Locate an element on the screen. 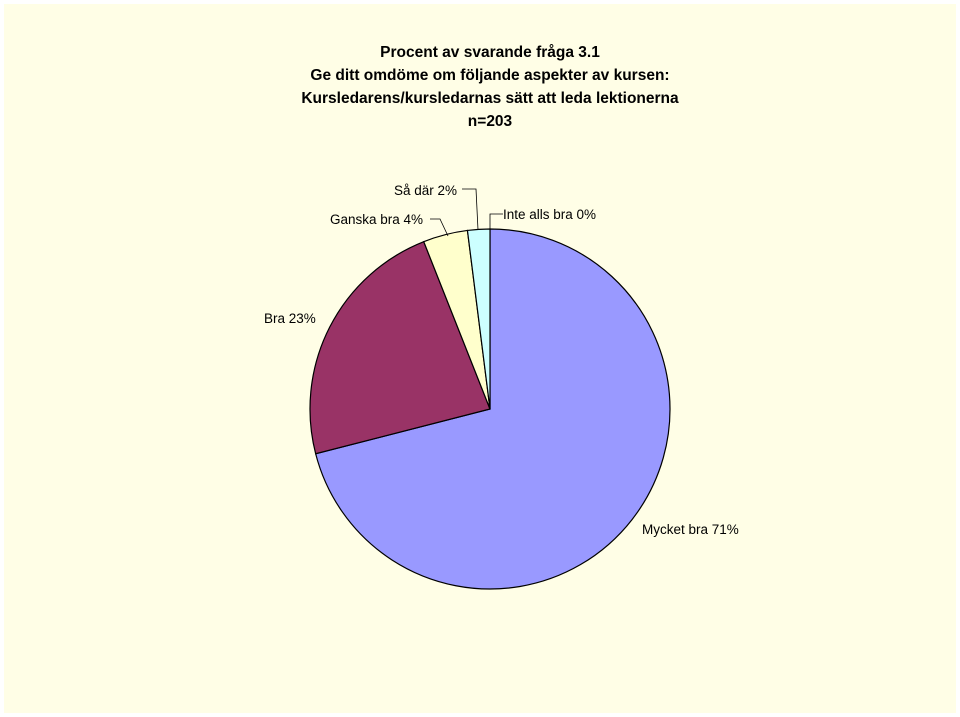  slice-label-mycket-bra: Mycket bra 71% is located at coordinates (690, 529).